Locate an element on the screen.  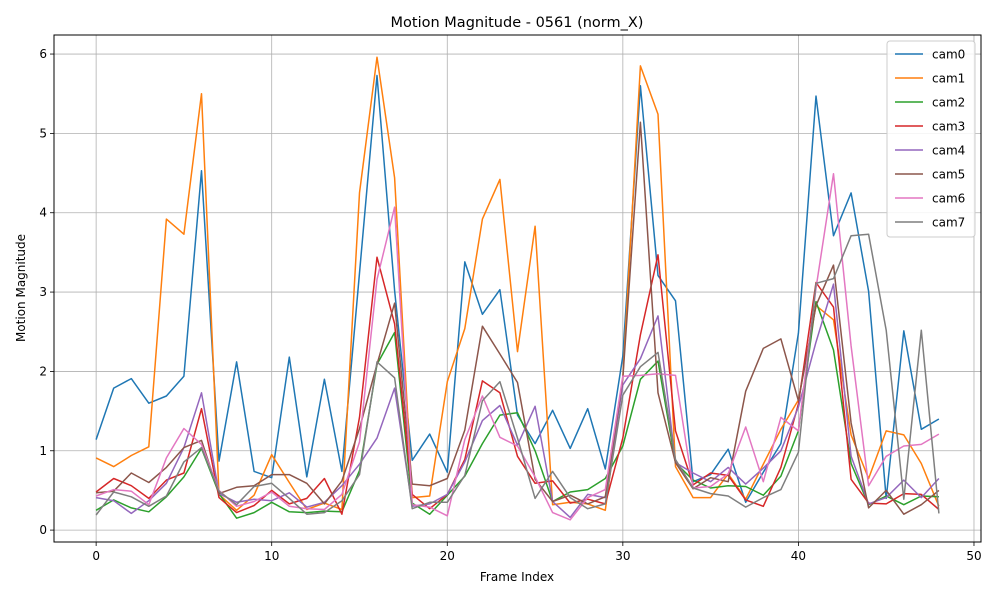
legend-label: cam7 is located at coordinates (948, 223).